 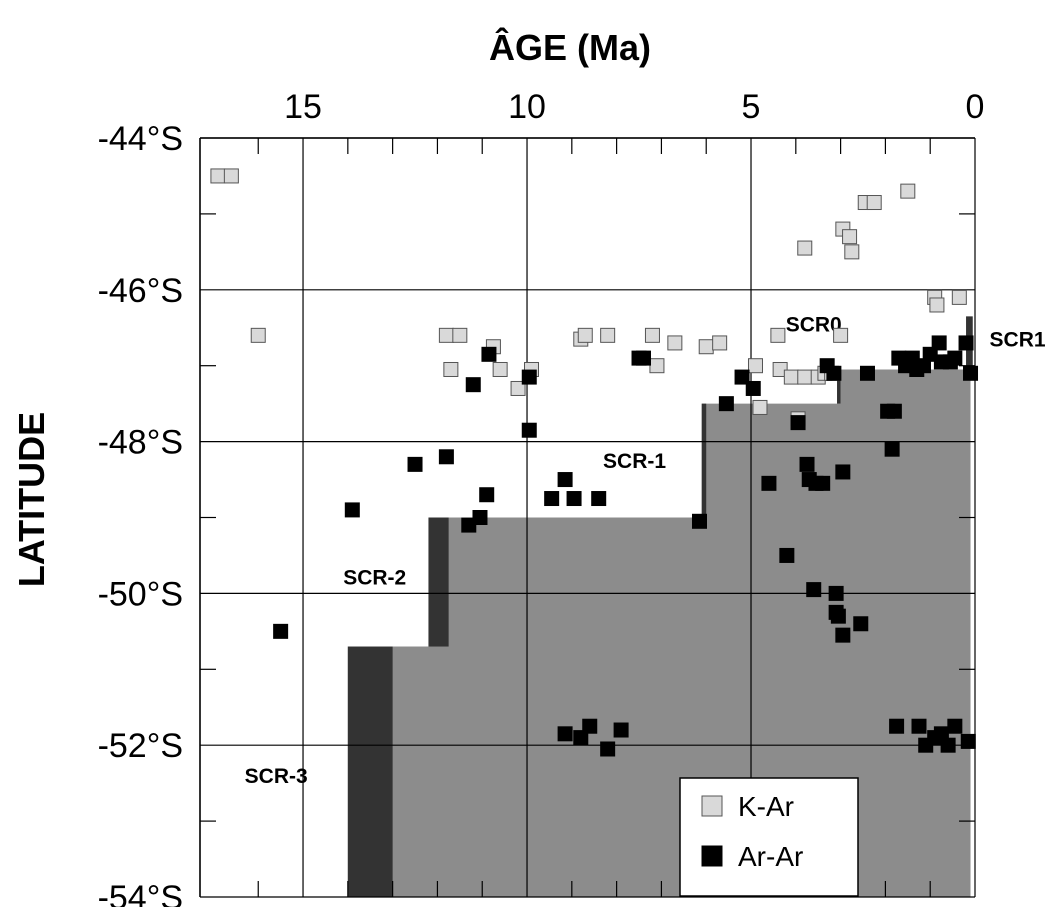 What do you see at coordinates (303, 107) in the screenshot?
I see `x-tick-label-0: 15` at bounding box center [303, 107].